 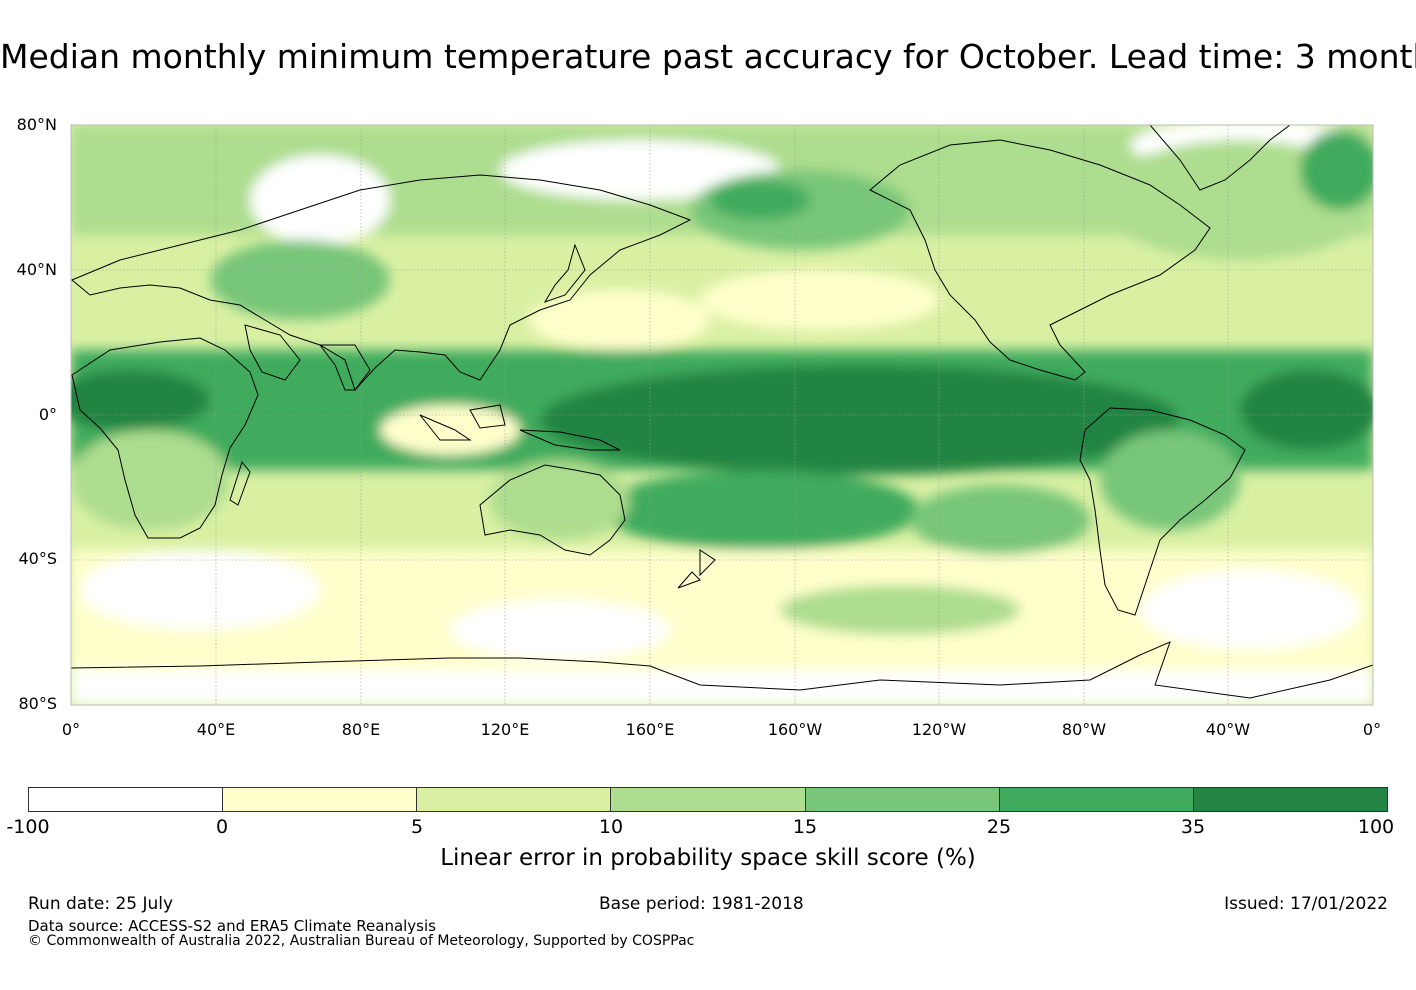 I want to click on lat-label-0: 0°, so click(x=47, y=414).